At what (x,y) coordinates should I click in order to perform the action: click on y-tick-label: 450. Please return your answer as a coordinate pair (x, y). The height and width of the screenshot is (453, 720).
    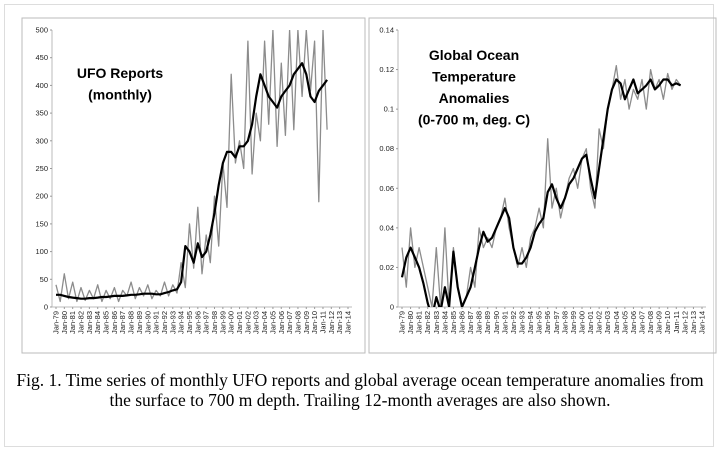
    Looking at the image, I should click on (41, 57).